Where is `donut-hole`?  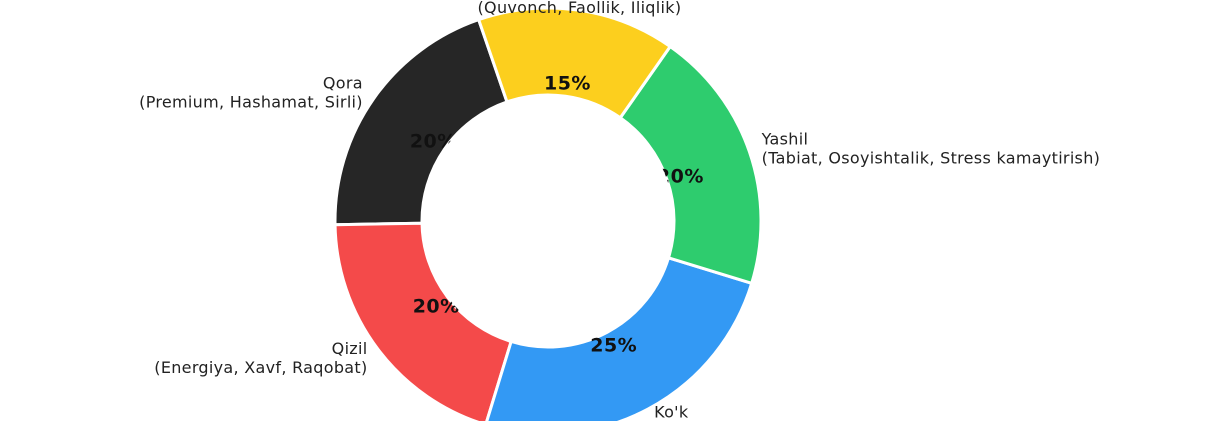
donut-hole is located at coordinates (548, 221).